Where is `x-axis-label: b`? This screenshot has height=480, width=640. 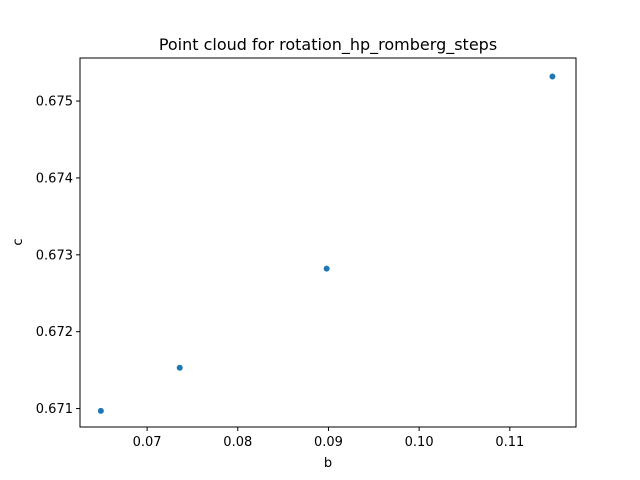 x-axis-label: b is located at coordinates (328, 463).